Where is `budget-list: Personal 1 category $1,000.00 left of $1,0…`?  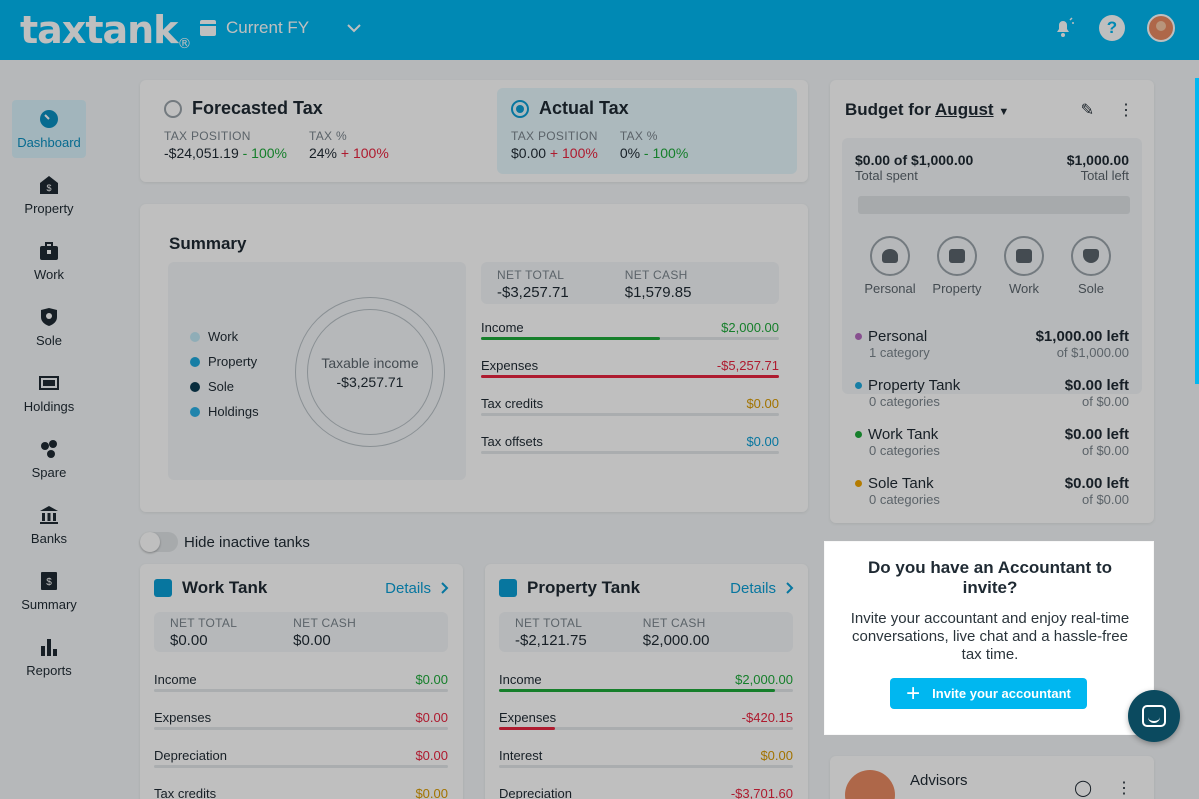
budget-list: Personal 1 category $1,000.00 left of $1,0… is located at coordinates (992, 426).